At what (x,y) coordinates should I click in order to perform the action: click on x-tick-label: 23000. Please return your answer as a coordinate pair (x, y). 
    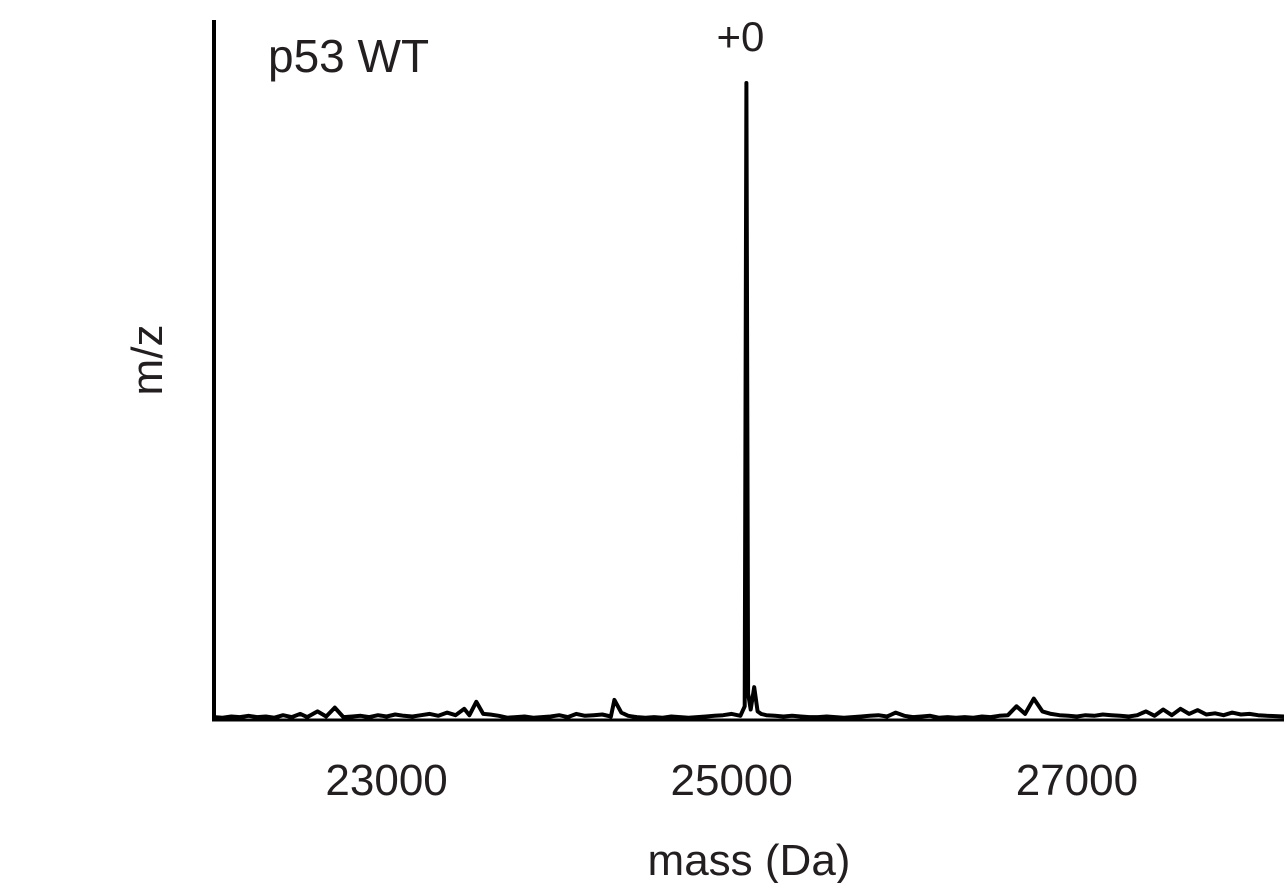
    Looking at the image, I should click on (386, 780).